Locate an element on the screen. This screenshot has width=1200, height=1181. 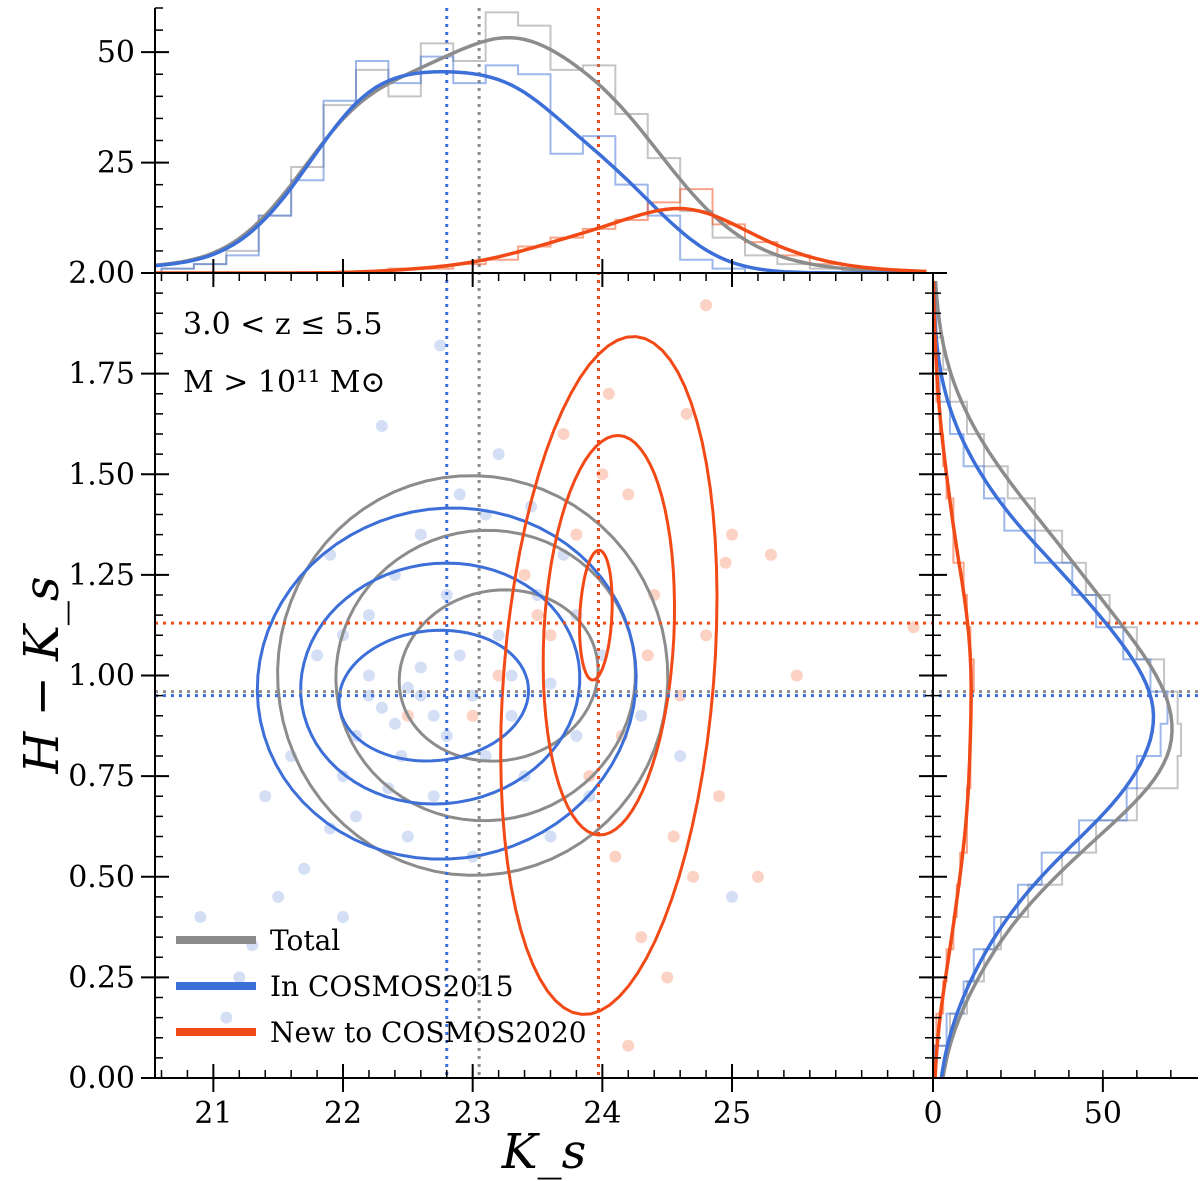
x-tick-label: 22 is located at coordinates (343, 1113).